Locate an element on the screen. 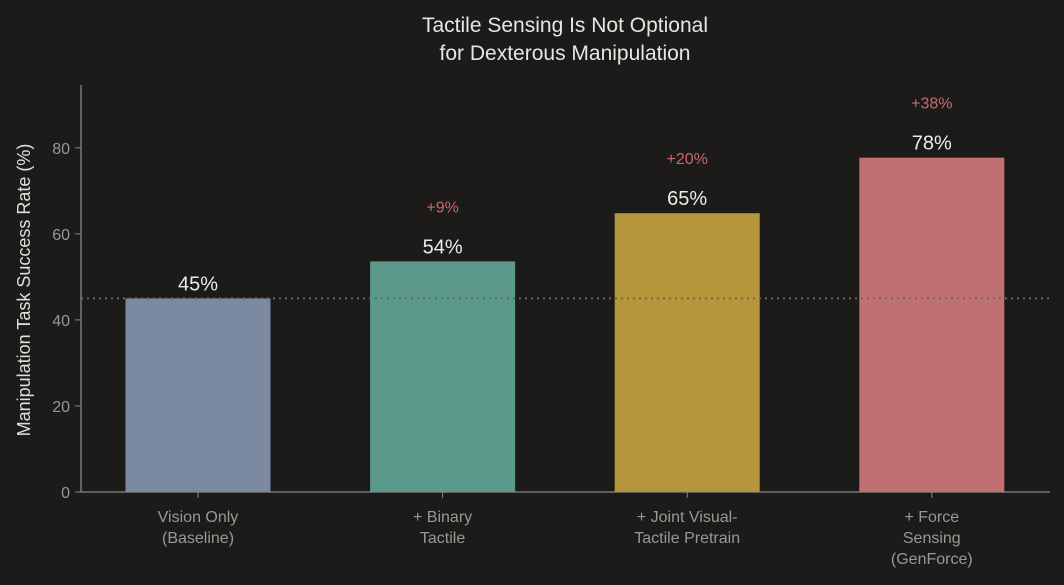  y-tick-label: 60 is located at coordinates (61, 235).